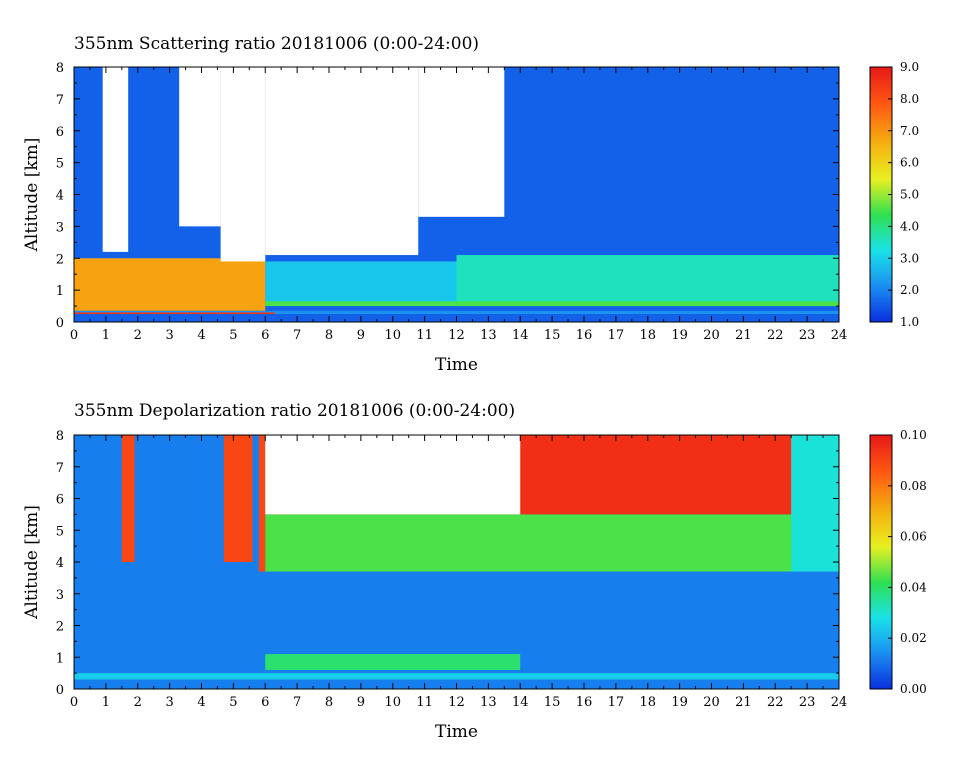  What do you see at coordinates (909, 163) in the screenshot?
I see `colorbar-tick-label: 6.0` at bounding box center [909, 163].